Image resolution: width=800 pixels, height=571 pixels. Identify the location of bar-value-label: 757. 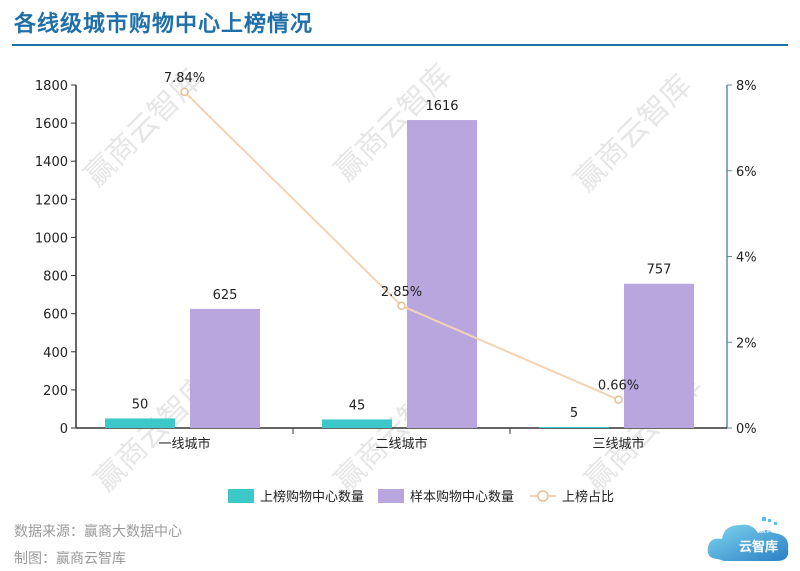
(659, 270).